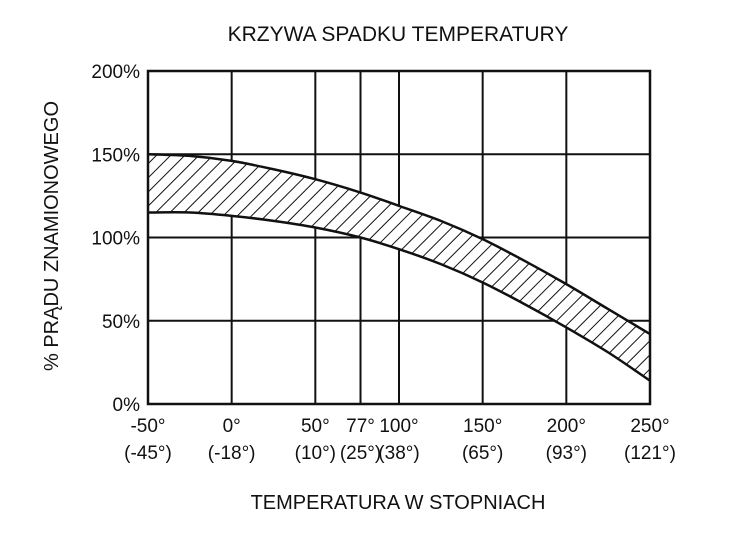  Describe the element at coordinates (566, 453) in the screenshot. I see `x-tick-sublabel: (93°)` at that location.